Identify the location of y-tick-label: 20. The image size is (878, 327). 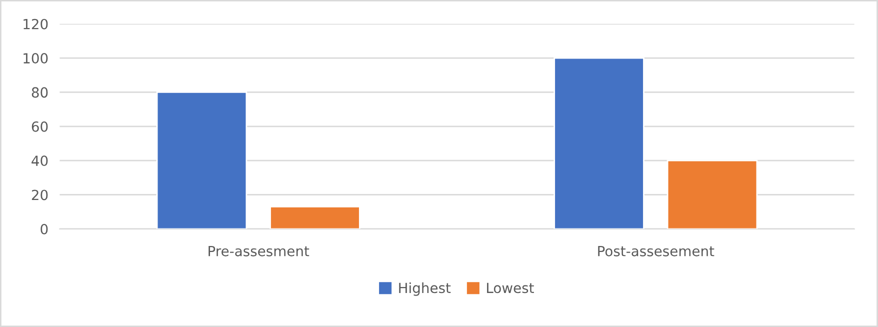
(40, 195).